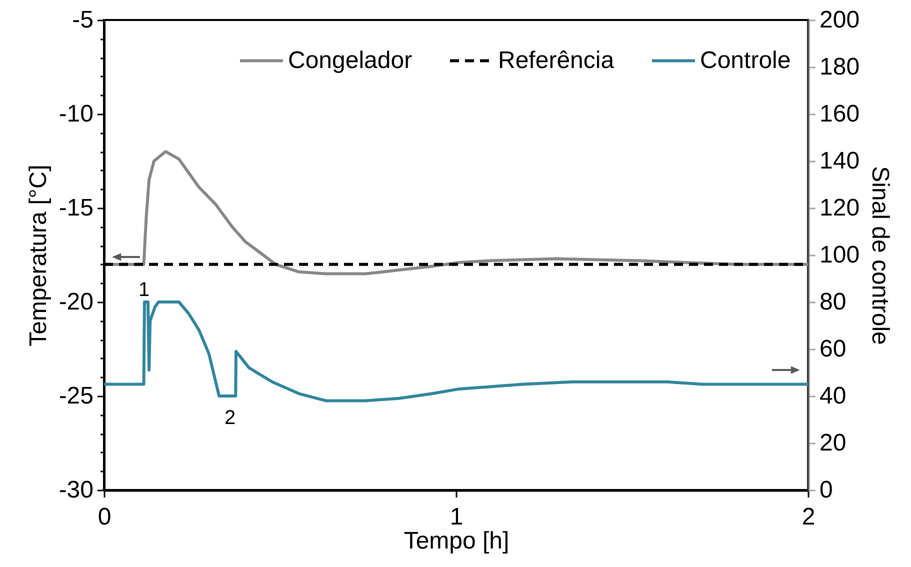 This screenshot has height=567, width=911. Describe the element at coordinates (840, 114) in the screenshot. I see `y2-tick-label: 160` at that location.